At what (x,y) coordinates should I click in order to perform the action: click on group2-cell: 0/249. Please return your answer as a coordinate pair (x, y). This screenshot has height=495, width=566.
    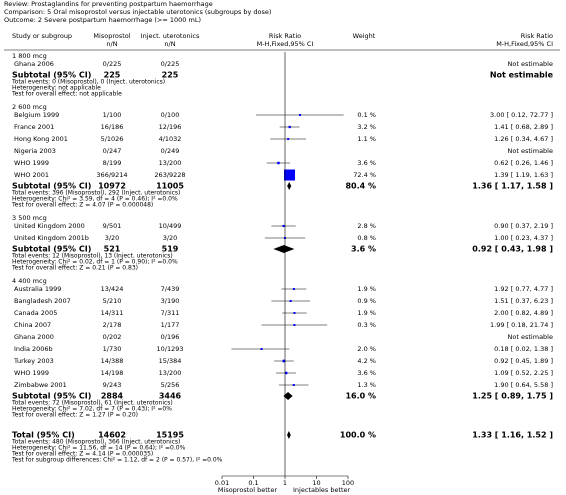
    Looking at the image, I should click on (170, 151).